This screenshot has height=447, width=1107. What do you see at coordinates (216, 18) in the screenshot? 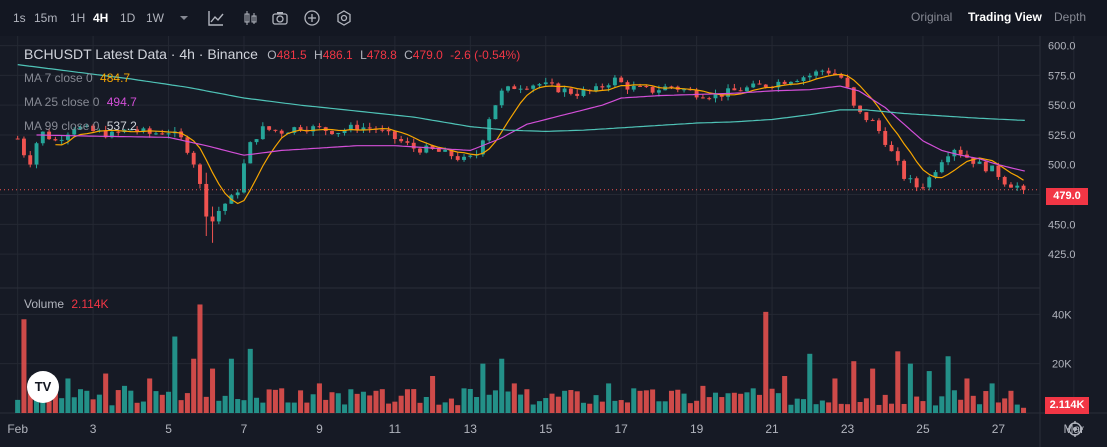
I see `indicators-icon` at bounding box center [216, 18].